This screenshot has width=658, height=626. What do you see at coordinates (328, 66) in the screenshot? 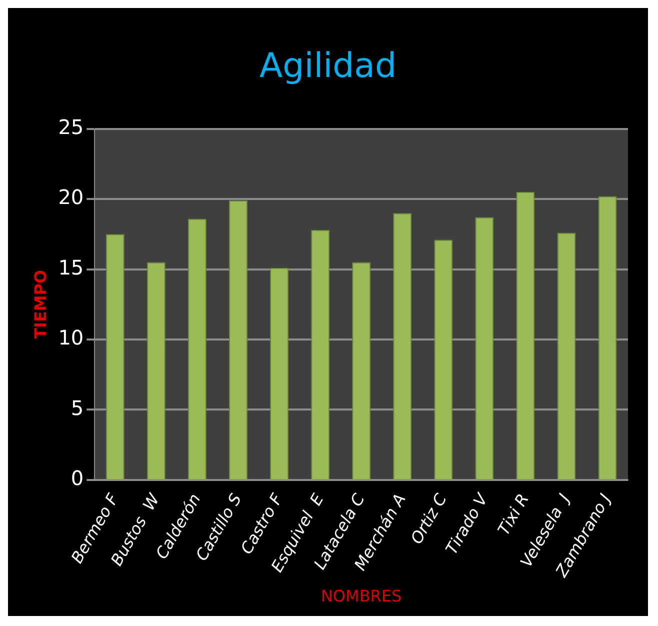
I see `chart-title: Agilidad` at bounding box center [328, 66].